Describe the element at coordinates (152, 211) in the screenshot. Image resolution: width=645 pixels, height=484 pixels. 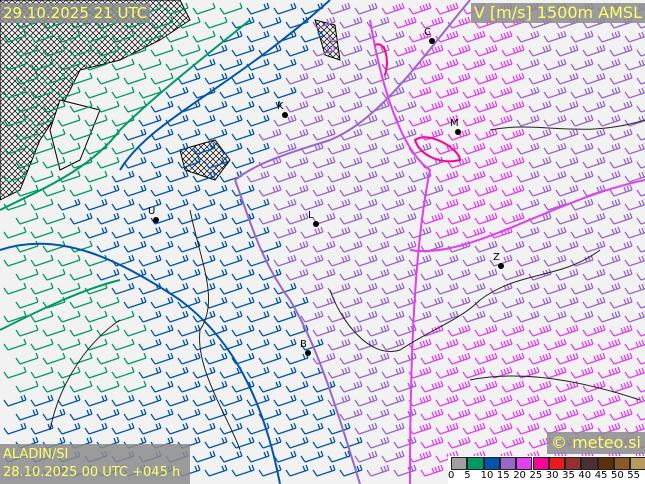
I see `city-label: U` at that location.